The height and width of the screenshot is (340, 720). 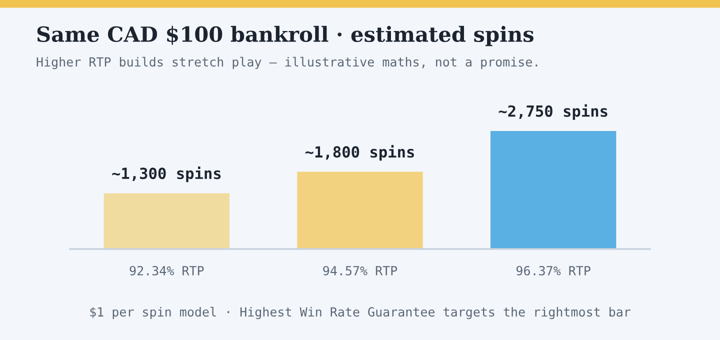 What do you see at coordinates (360, 271) in the screenshot?
I see `x-tick-label: 94.57% RTP` at bounding box center [360, 271].